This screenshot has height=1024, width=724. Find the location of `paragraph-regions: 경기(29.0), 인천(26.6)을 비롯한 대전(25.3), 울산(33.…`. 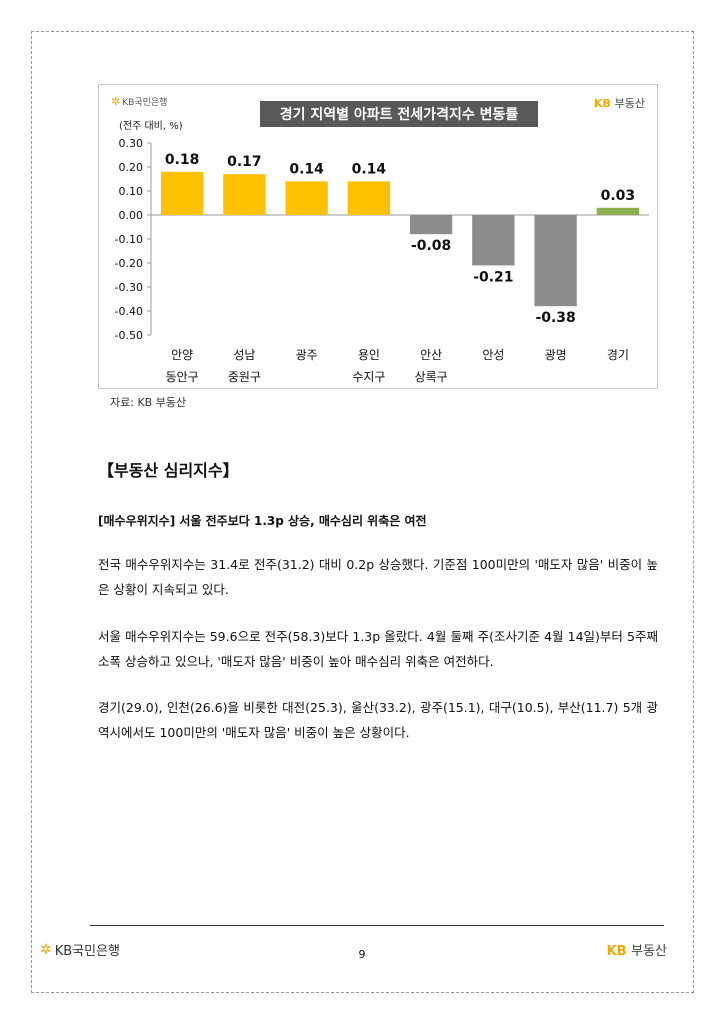

paragraph-regions: 경기(29.0), 인천(26.6)을 비롯한 대전(25.3), 울산(33.… is located at coordinates (378, 720).